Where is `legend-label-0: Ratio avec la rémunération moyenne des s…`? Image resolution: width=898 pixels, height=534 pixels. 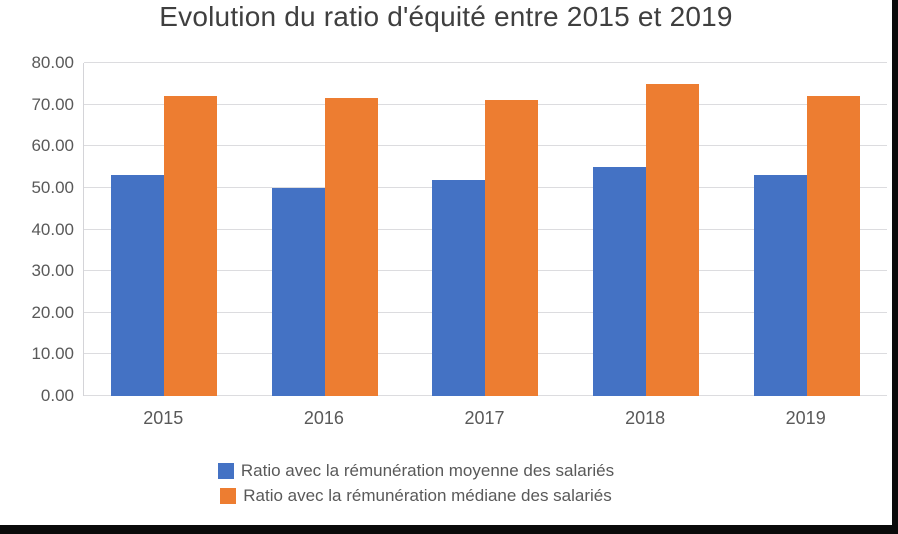
legend-label-0: Ratio avec la rémunération moyenne des s… is located at coordinates (427, 470).